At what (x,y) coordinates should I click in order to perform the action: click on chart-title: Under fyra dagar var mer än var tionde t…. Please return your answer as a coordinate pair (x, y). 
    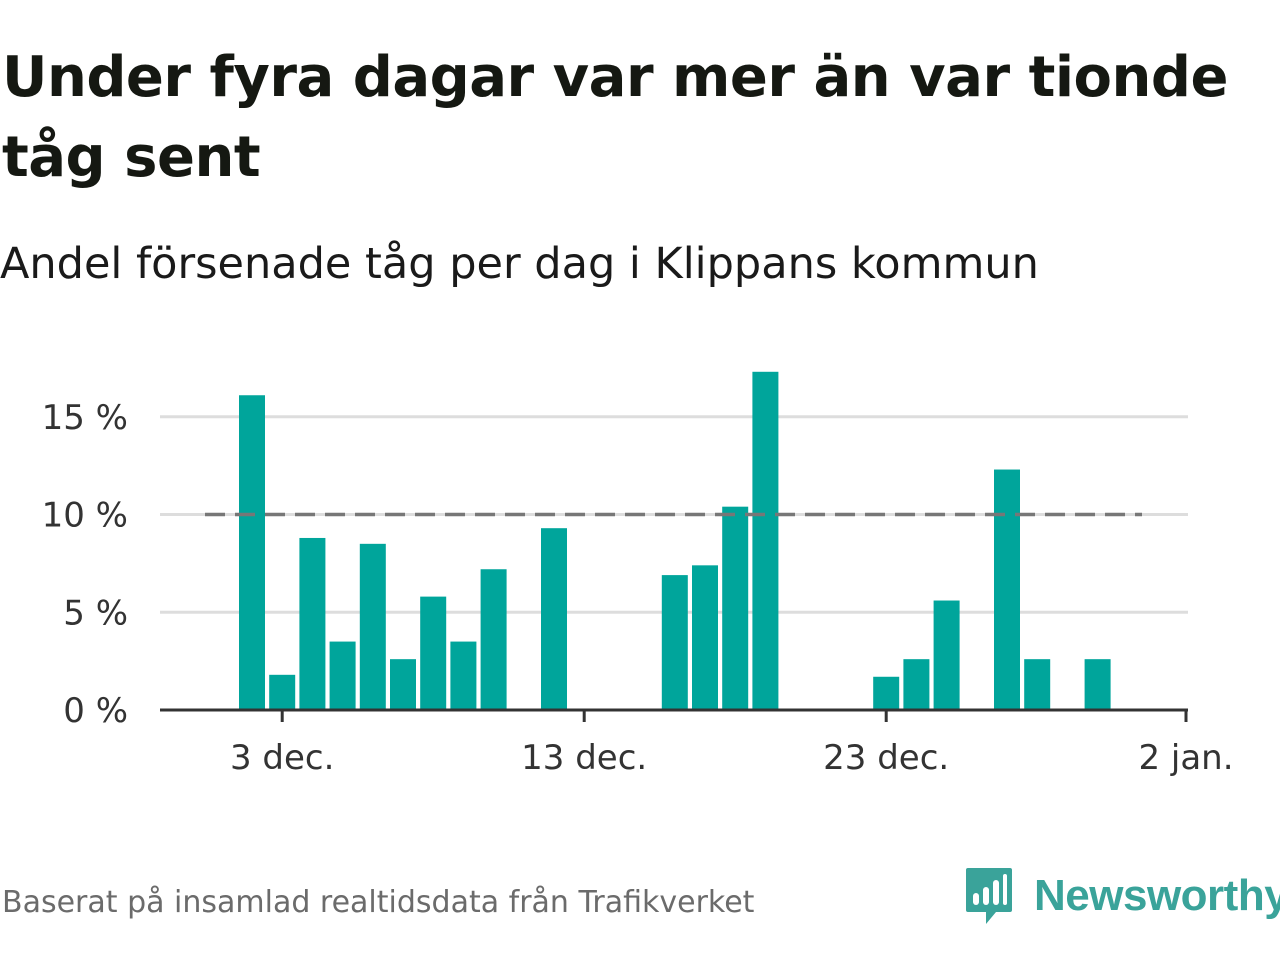
    Looking at the image, I should click on (615, 117).